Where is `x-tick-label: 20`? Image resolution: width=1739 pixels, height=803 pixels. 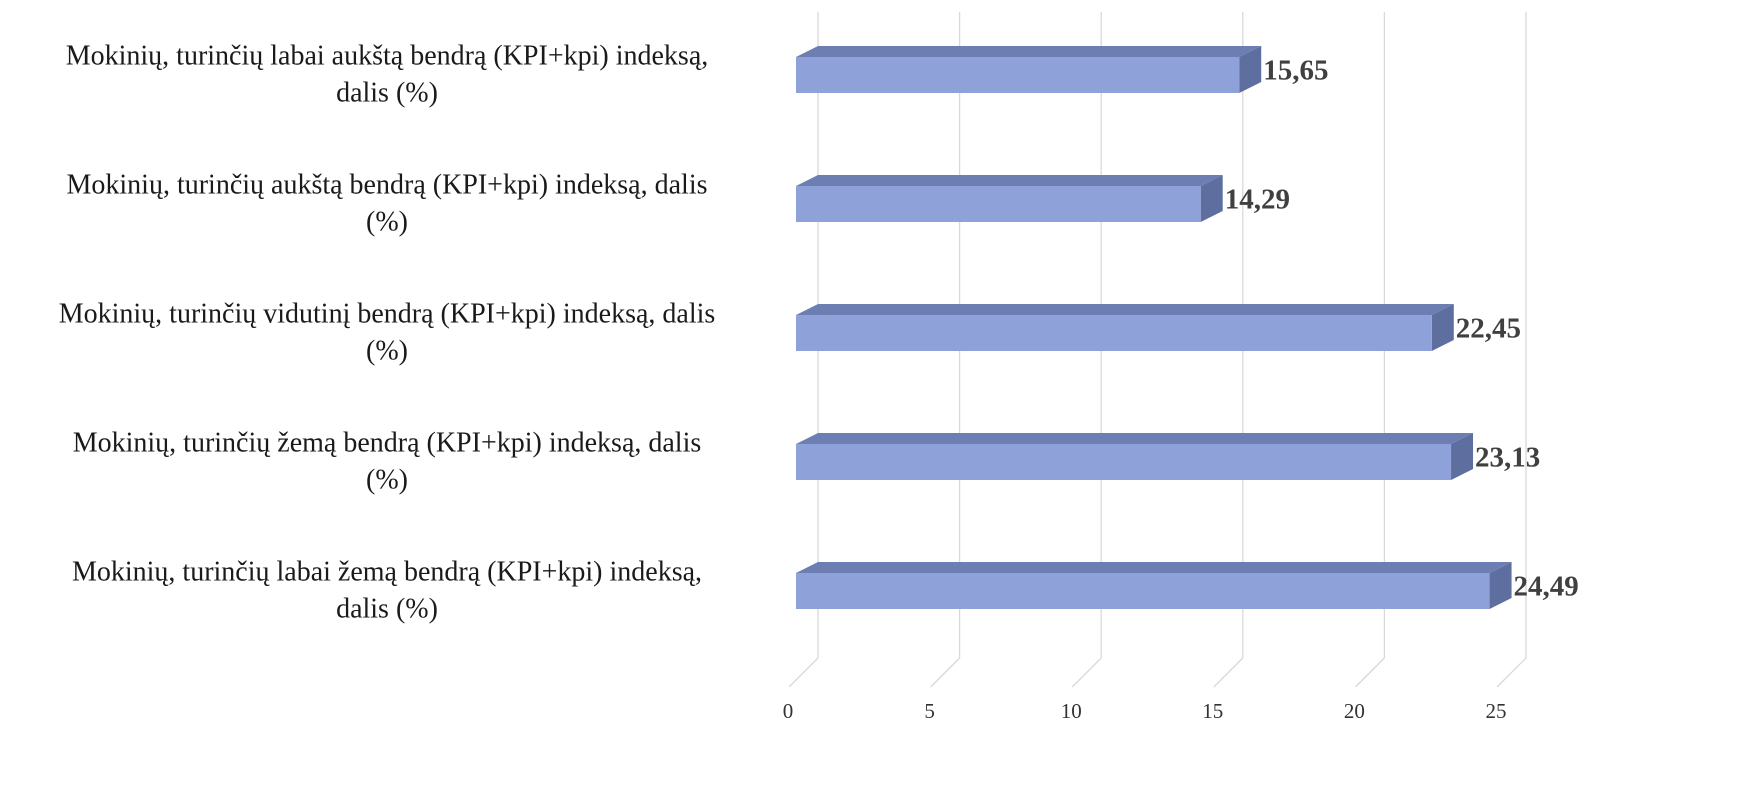
x-tick-label: 20 is located at coordinates (1354, 711).